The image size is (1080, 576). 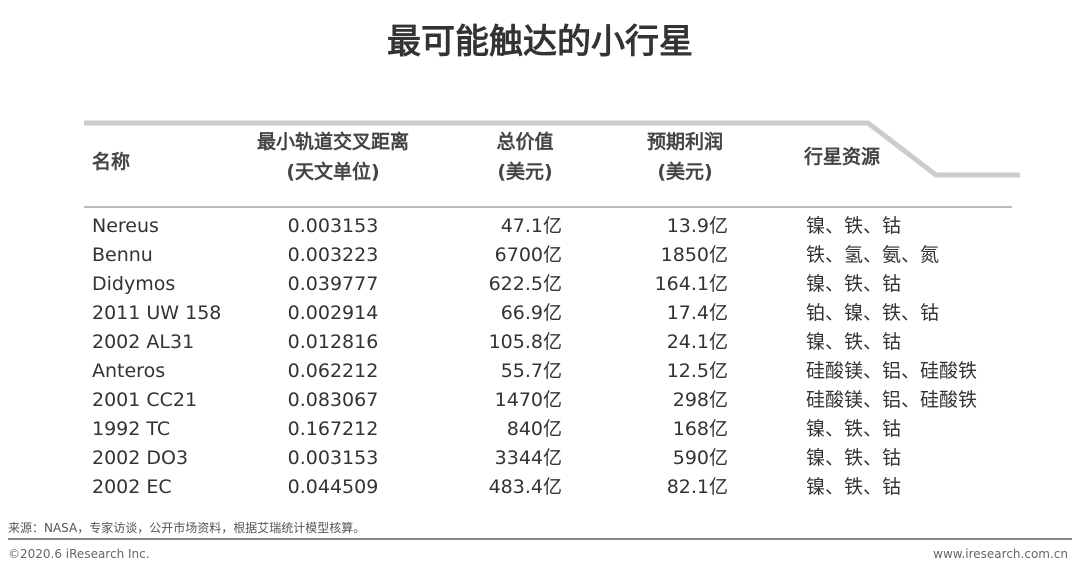 What do you see at coordinates (157, 313) in the screenshot?
I see `cell-name: 2011 UW 158` at bounding box center [157, 313].